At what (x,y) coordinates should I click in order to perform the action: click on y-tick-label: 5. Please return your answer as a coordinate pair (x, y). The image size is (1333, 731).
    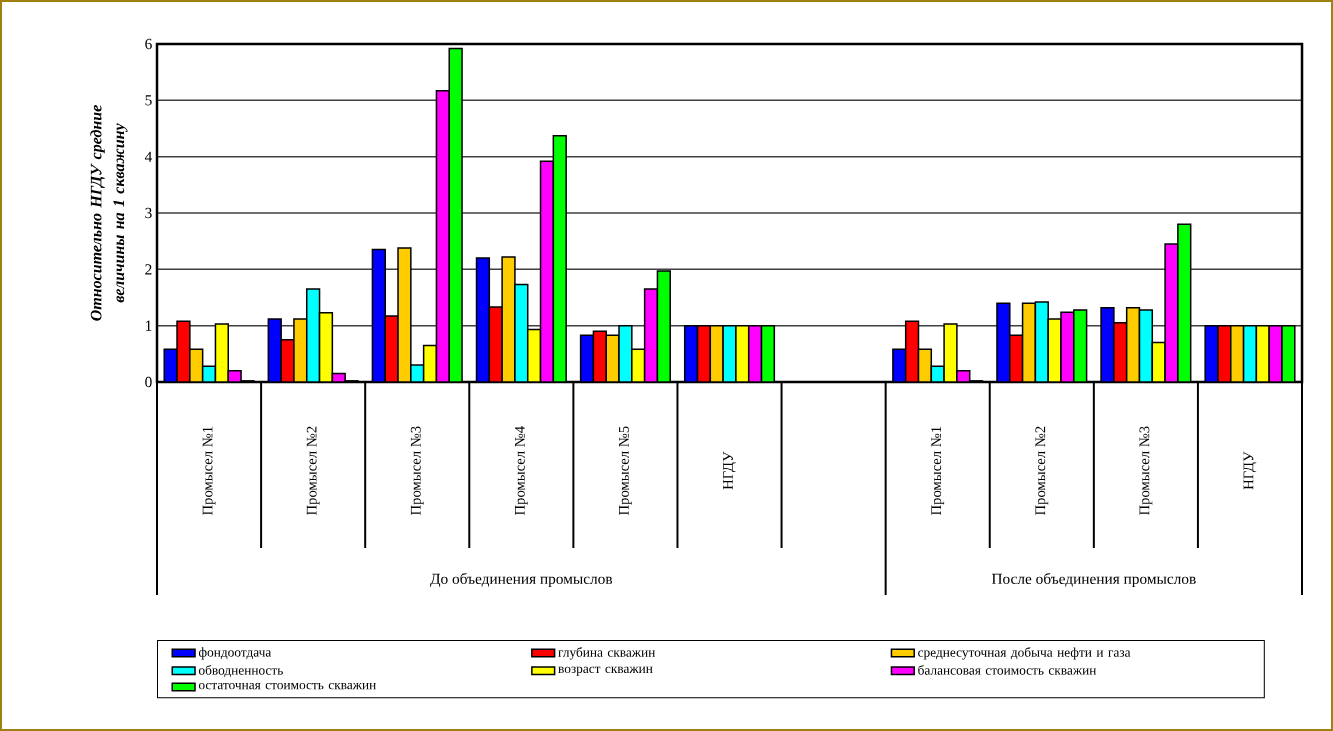
    Looking at the image, I should click on (148, 100).